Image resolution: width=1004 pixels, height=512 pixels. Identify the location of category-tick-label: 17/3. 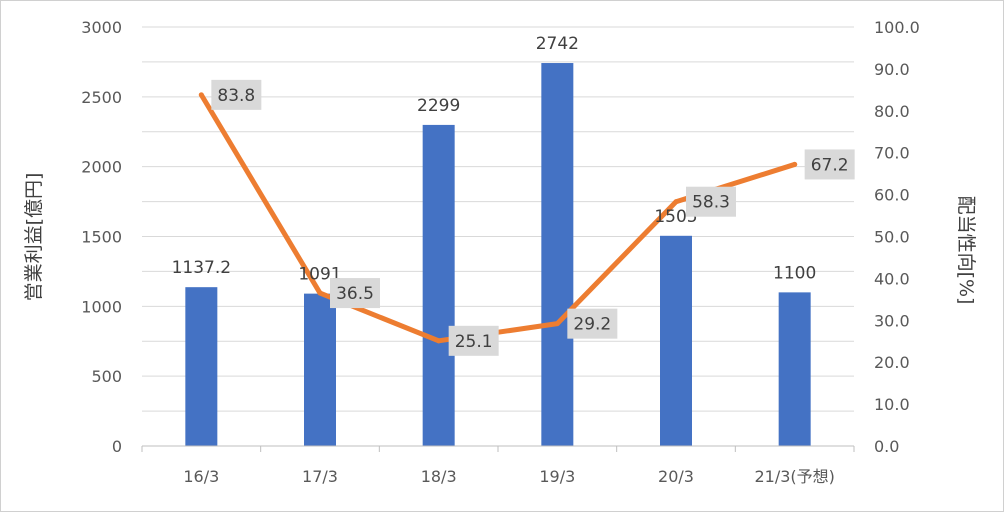
(320, 476).